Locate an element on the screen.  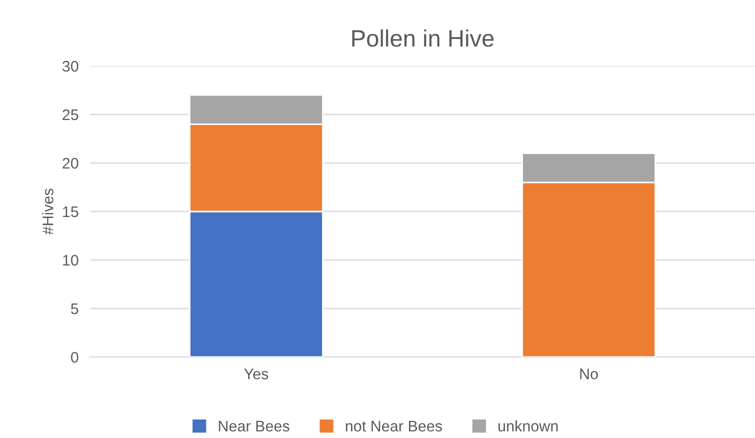
chart-title: Pollen in Hive is located at coordinates (423, 38).